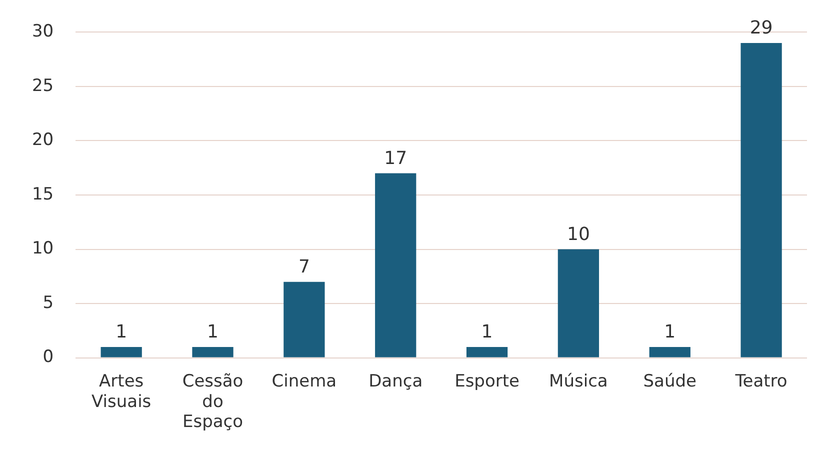  What do you see at coordinates (43, 32) in the screenshot?
I see `y-tick-label: 30` at bounding box center [43, 32].